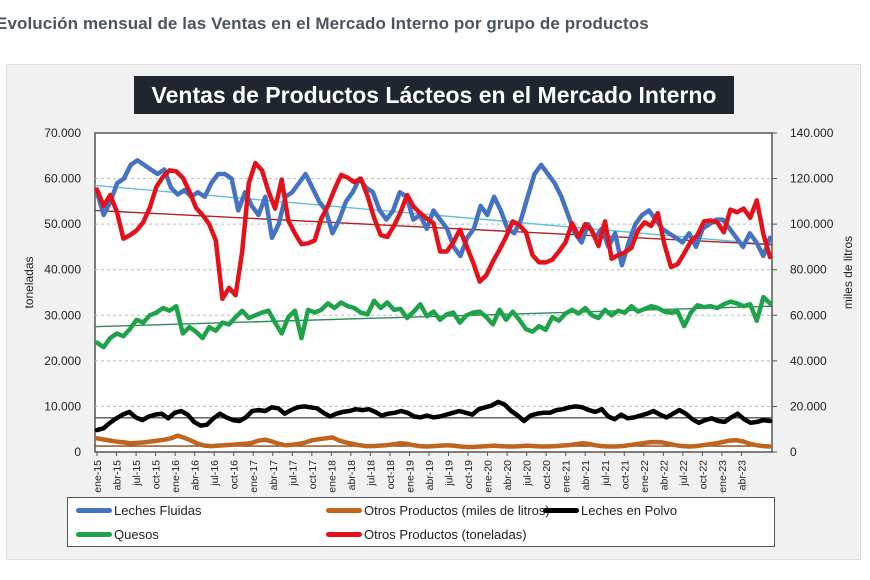  Describe the element at coordinates (808, 315) in the screenshot. I see `y2-tick-label: 60.000` at that location.